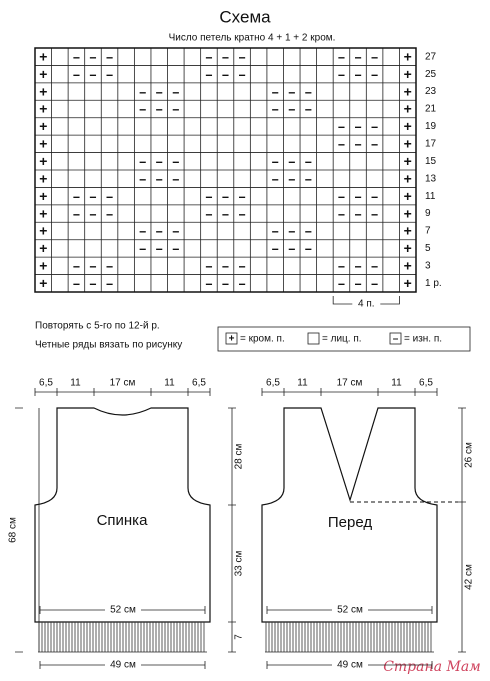 This screenshot has height=681, width=490. I want to click on legend-label: = изн. п., so click(423, 339).